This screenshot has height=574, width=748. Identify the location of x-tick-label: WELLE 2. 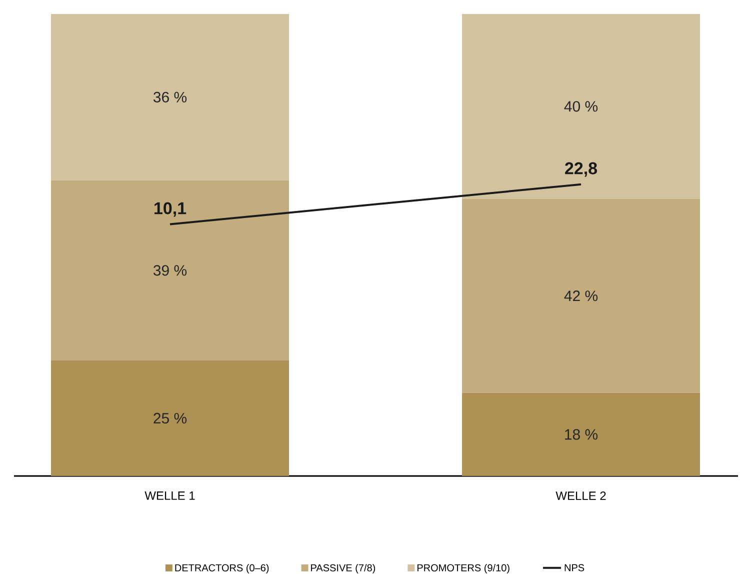
(581, 496).